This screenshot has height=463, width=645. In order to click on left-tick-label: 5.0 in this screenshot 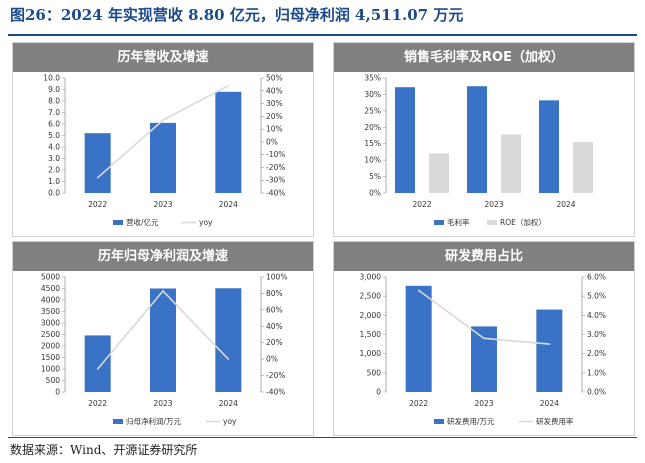, I will do `click(54, 135)`.